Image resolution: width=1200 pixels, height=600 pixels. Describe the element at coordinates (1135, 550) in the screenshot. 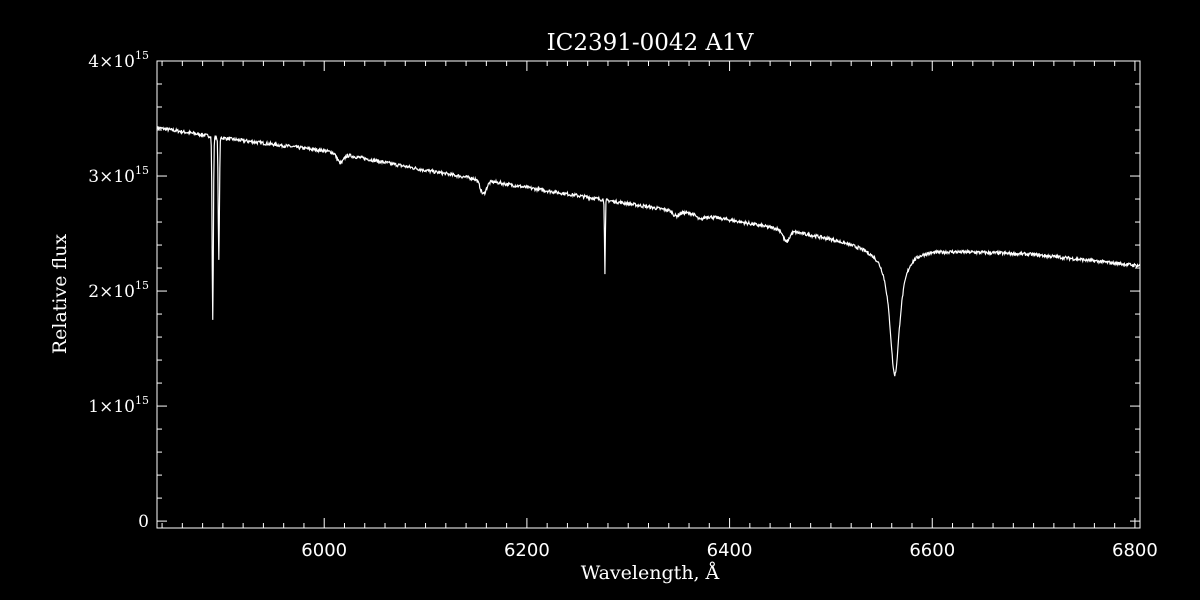

I see `x-tick-label: 6800` at that location.